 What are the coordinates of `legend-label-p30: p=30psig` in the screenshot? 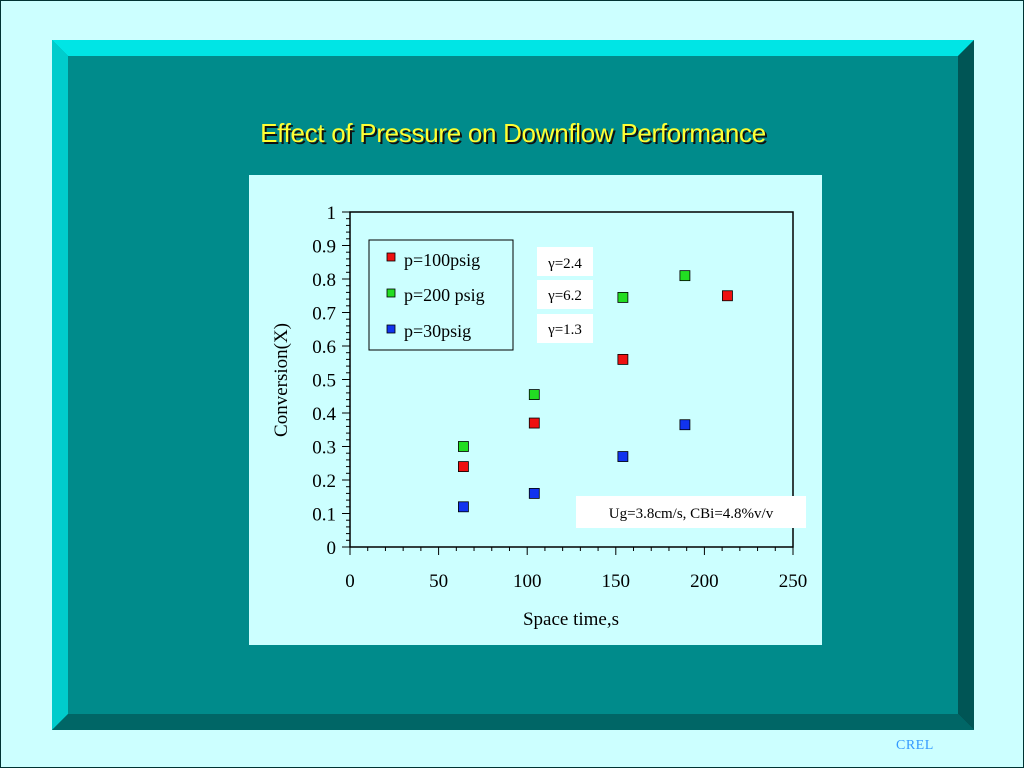 It's located at (437, 331).